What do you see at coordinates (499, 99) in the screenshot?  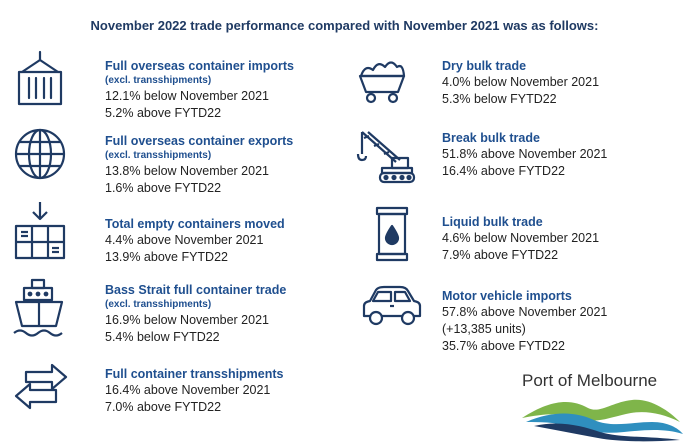 I see `item-line: 5.3% below FYTD22` at bounding box center [499, 99].